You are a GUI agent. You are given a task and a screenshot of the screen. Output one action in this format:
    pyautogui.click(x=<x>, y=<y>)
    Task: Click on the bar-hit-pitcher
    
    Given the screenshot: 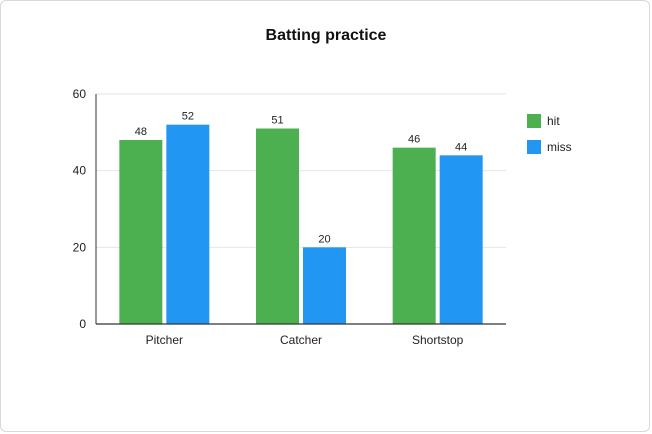 What is the action you would take?
    pyautogui.click(x=141, y=232)
    